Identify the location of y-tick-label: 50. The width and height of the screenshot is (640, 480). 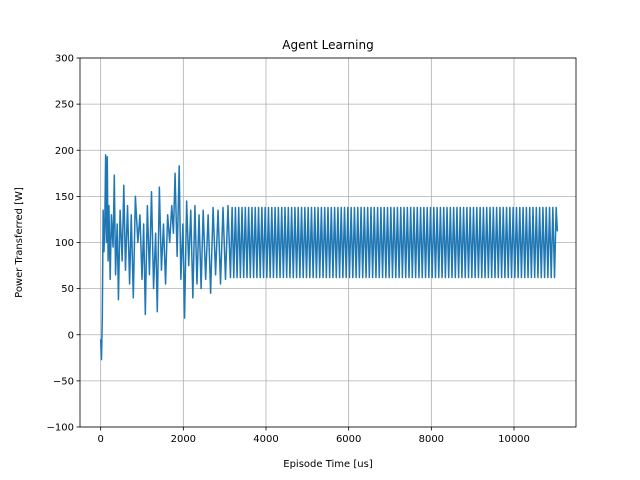
(67, 289).